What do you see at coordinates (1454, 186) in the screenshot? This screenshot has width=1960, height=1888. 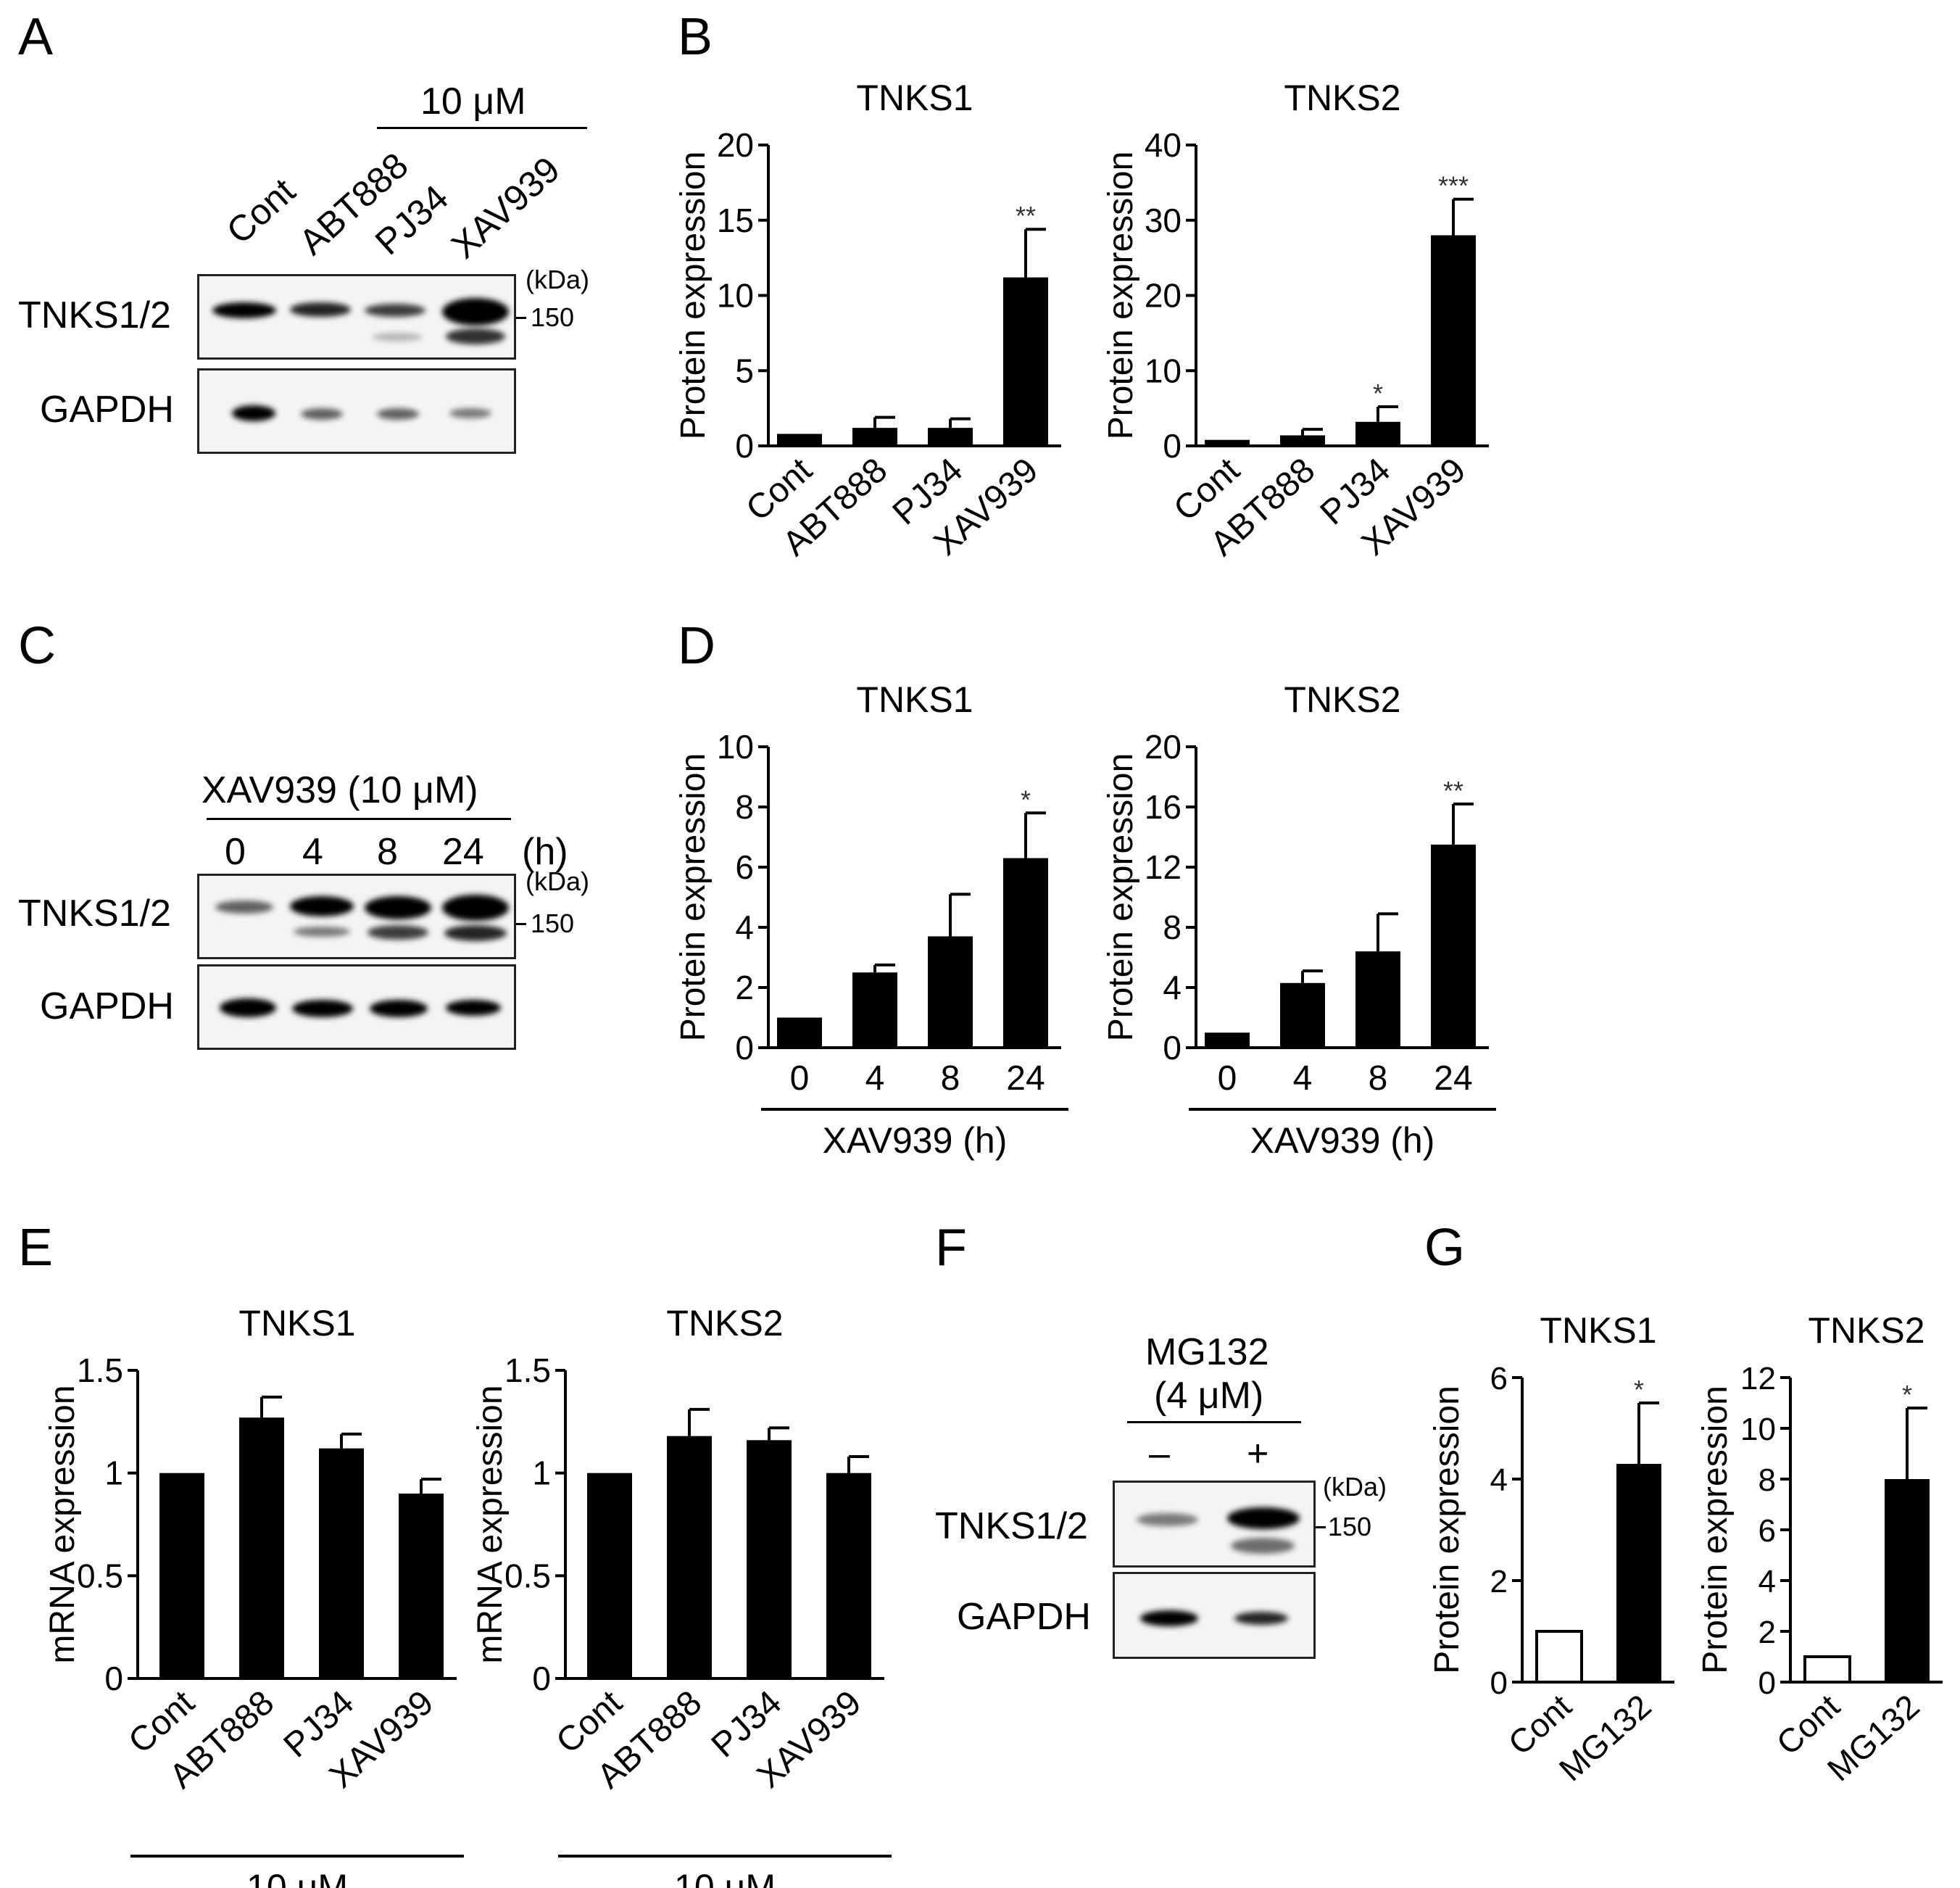 I see `significance-marker: ***` at bounding box center [1454, 186].